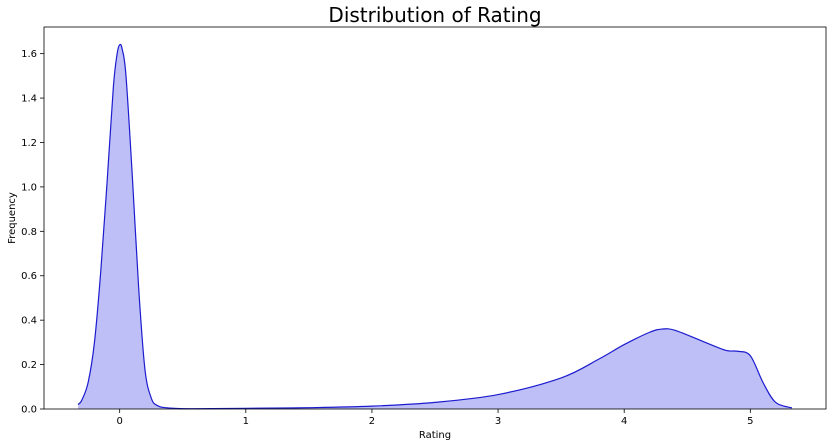 The image size is (832, 446). Describe the element at coordinates (372, 421) in the screenshot. I see `x-tick-label: 2` at that location.